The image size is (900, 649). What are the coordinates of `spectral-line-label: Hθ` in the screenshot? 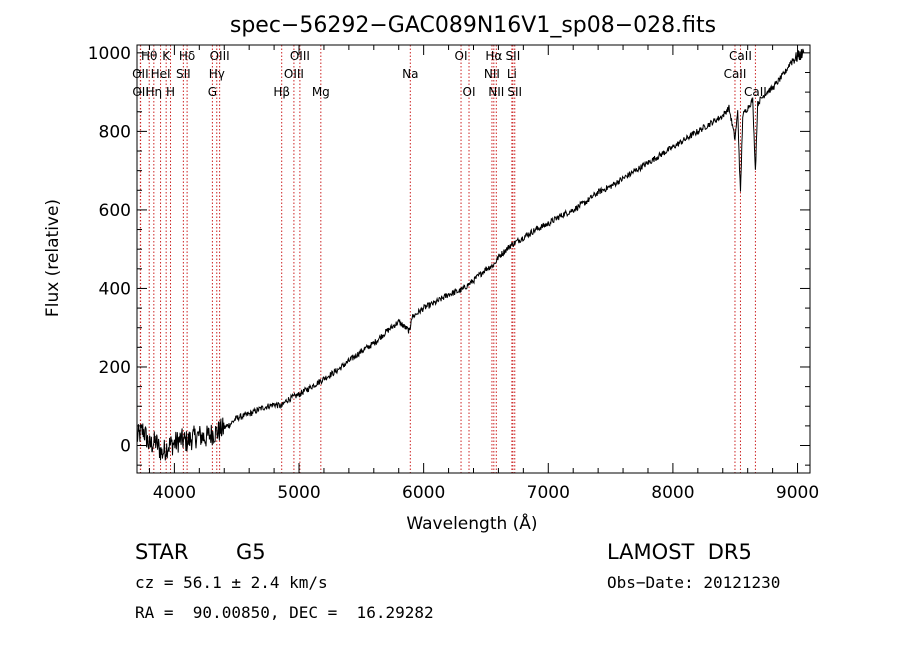 It's located at (149, 56).